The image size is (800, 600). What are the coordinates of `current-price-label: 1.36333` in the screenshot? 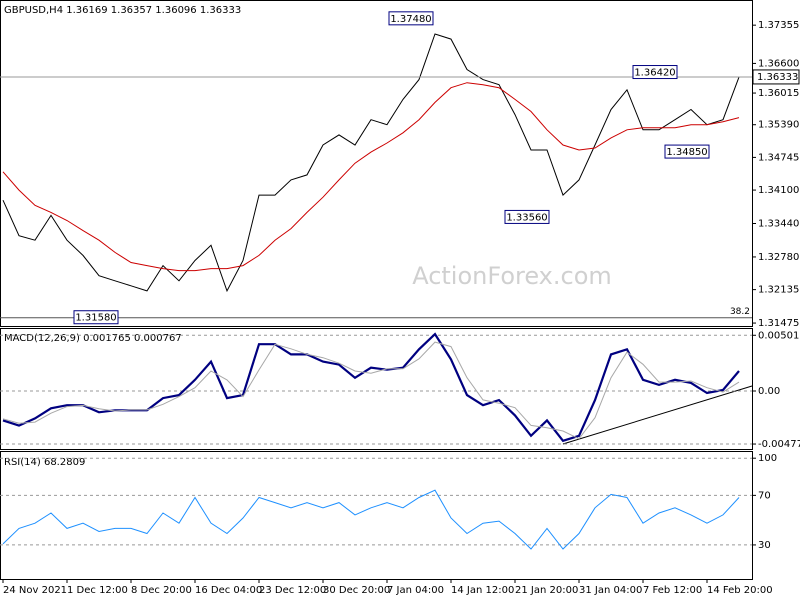 It's located at (777, 77).